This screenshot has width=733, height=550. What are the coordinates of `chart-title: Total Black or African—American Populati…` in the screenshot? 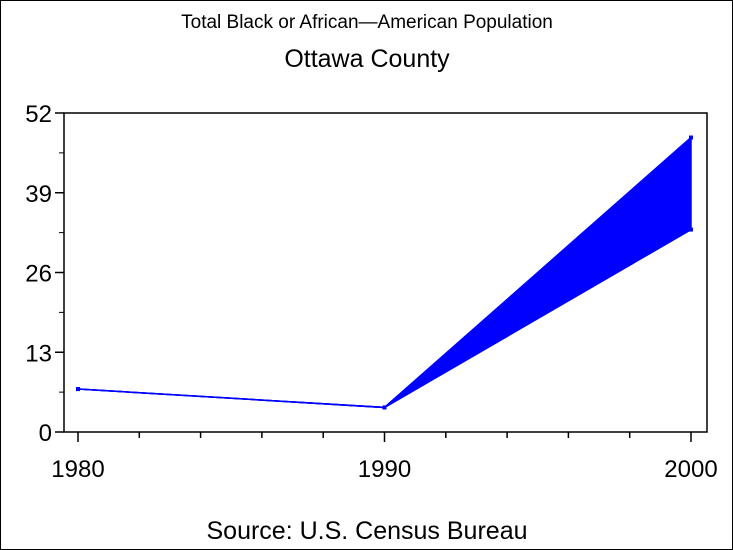 It's located at (367, 22).